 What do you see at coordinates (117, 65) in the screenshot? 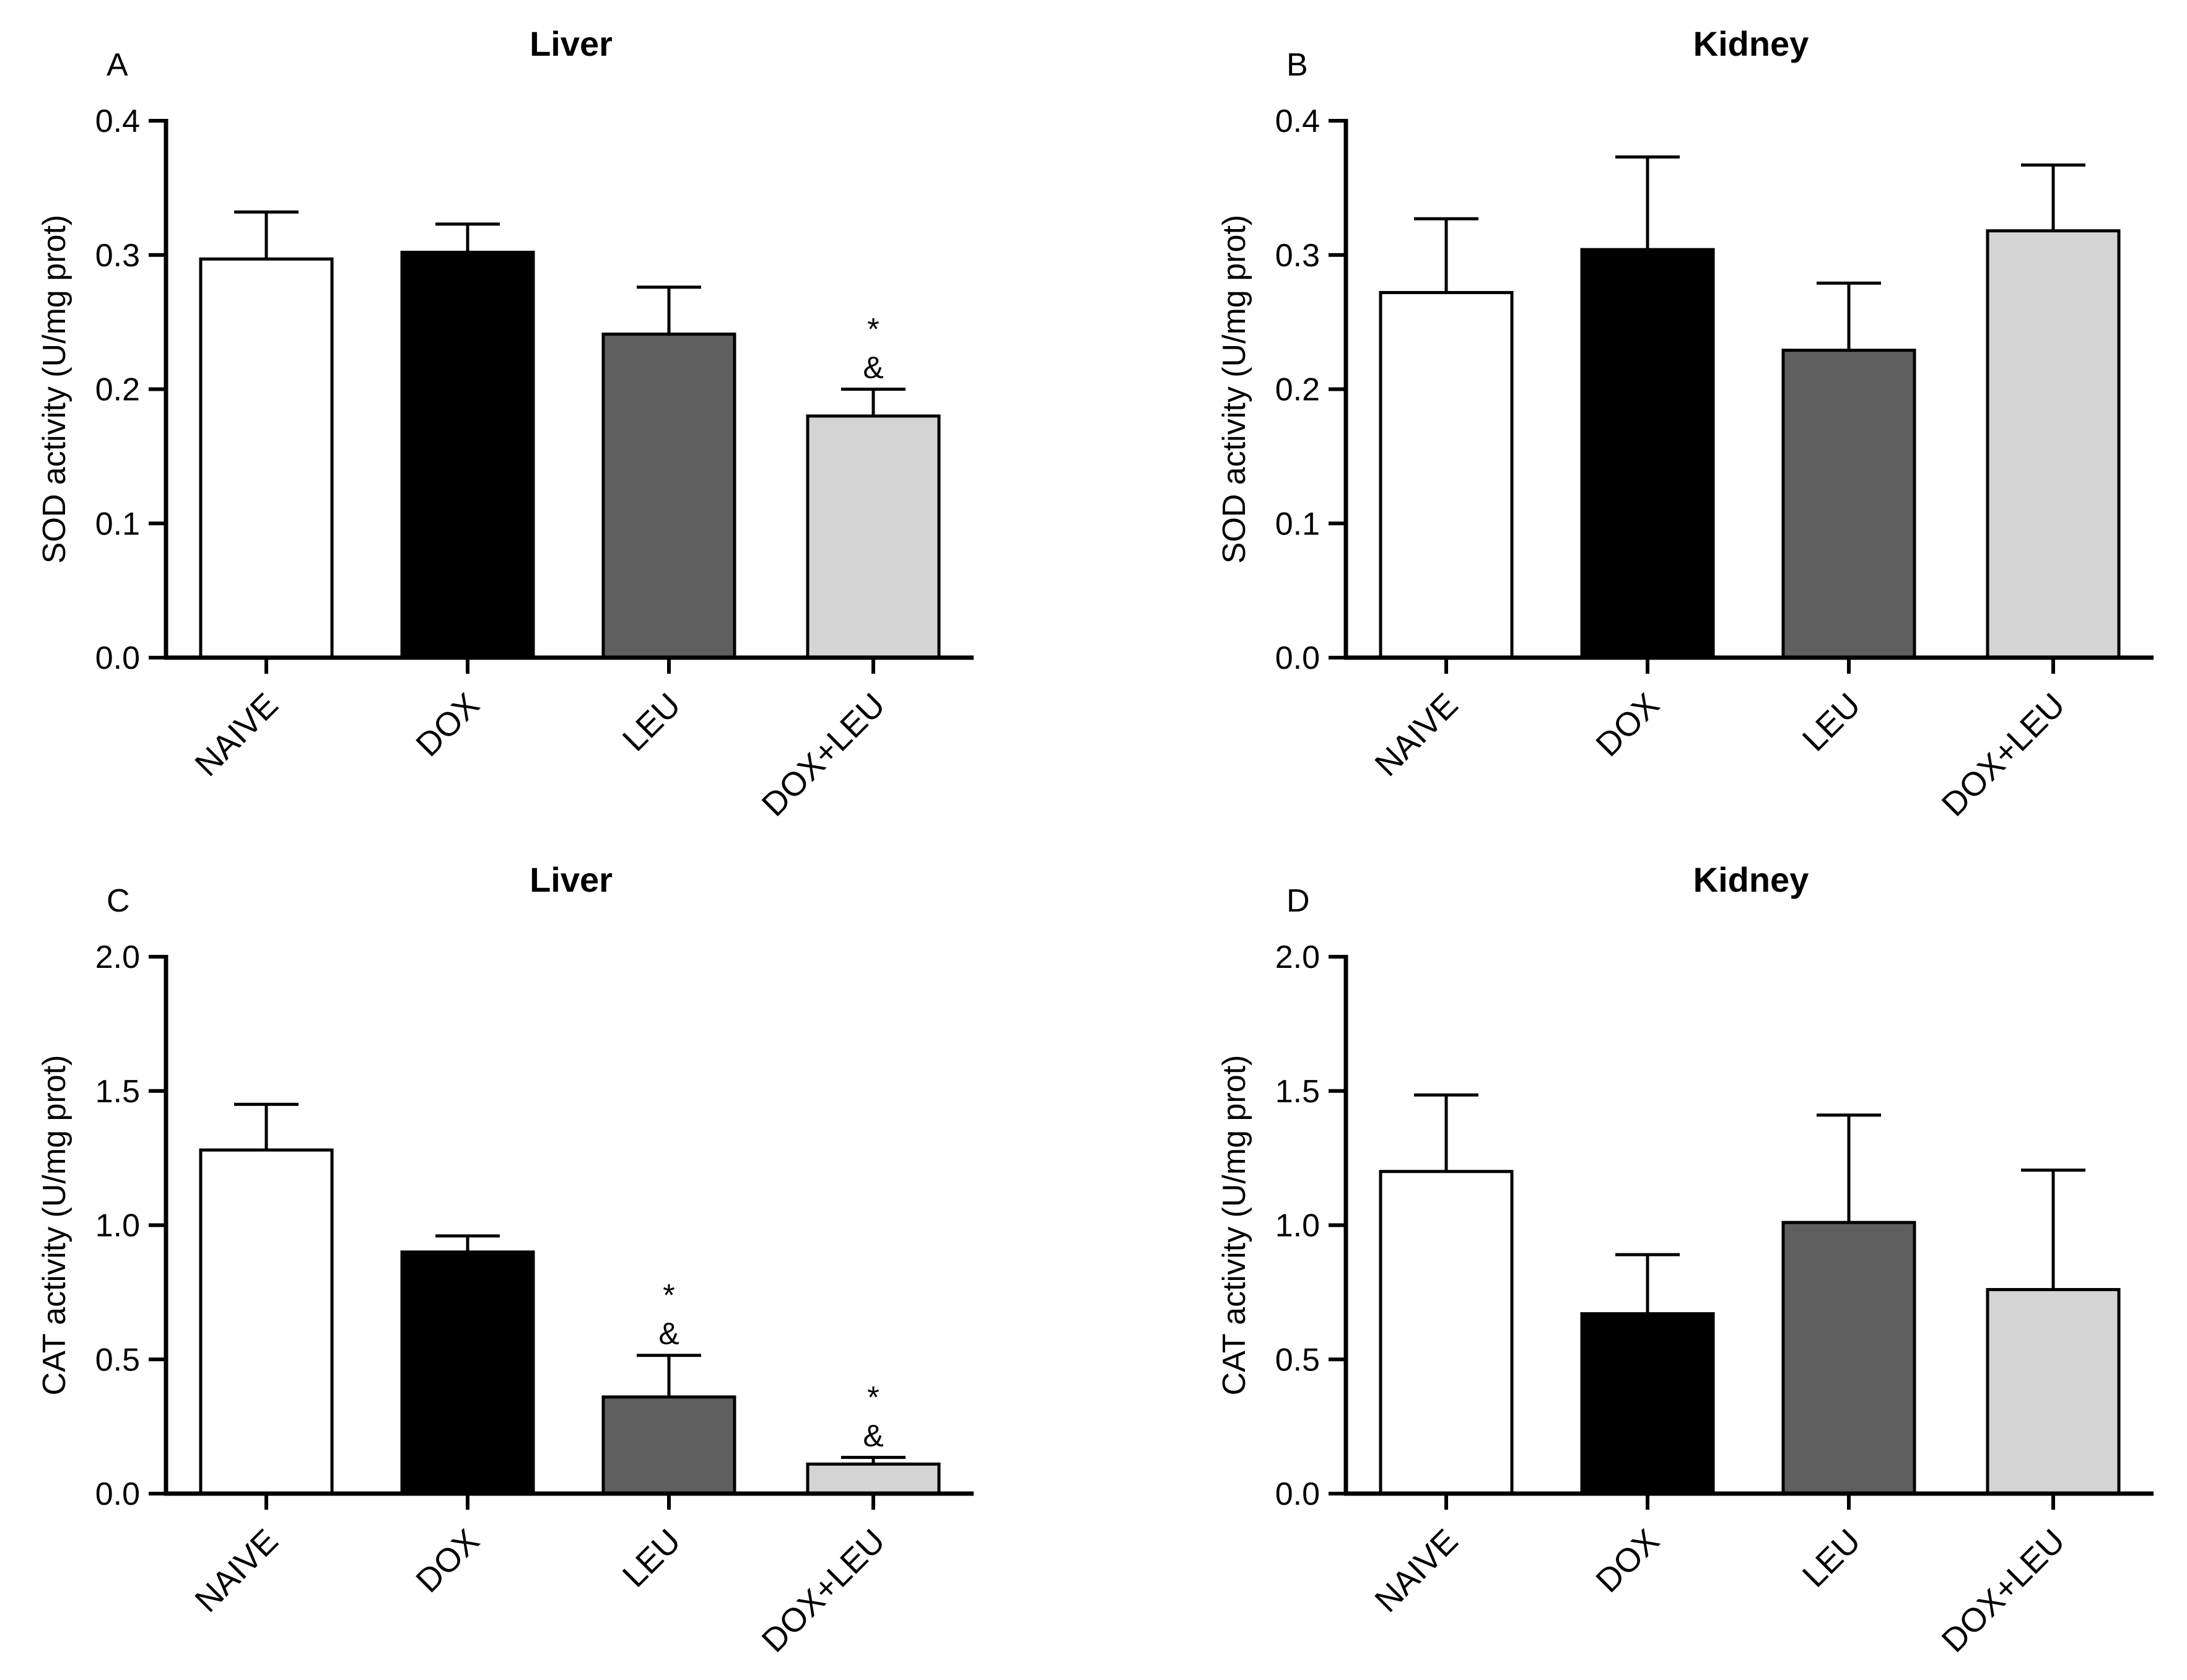
I see `panel-letter: A` at bounding box center [117, 65].